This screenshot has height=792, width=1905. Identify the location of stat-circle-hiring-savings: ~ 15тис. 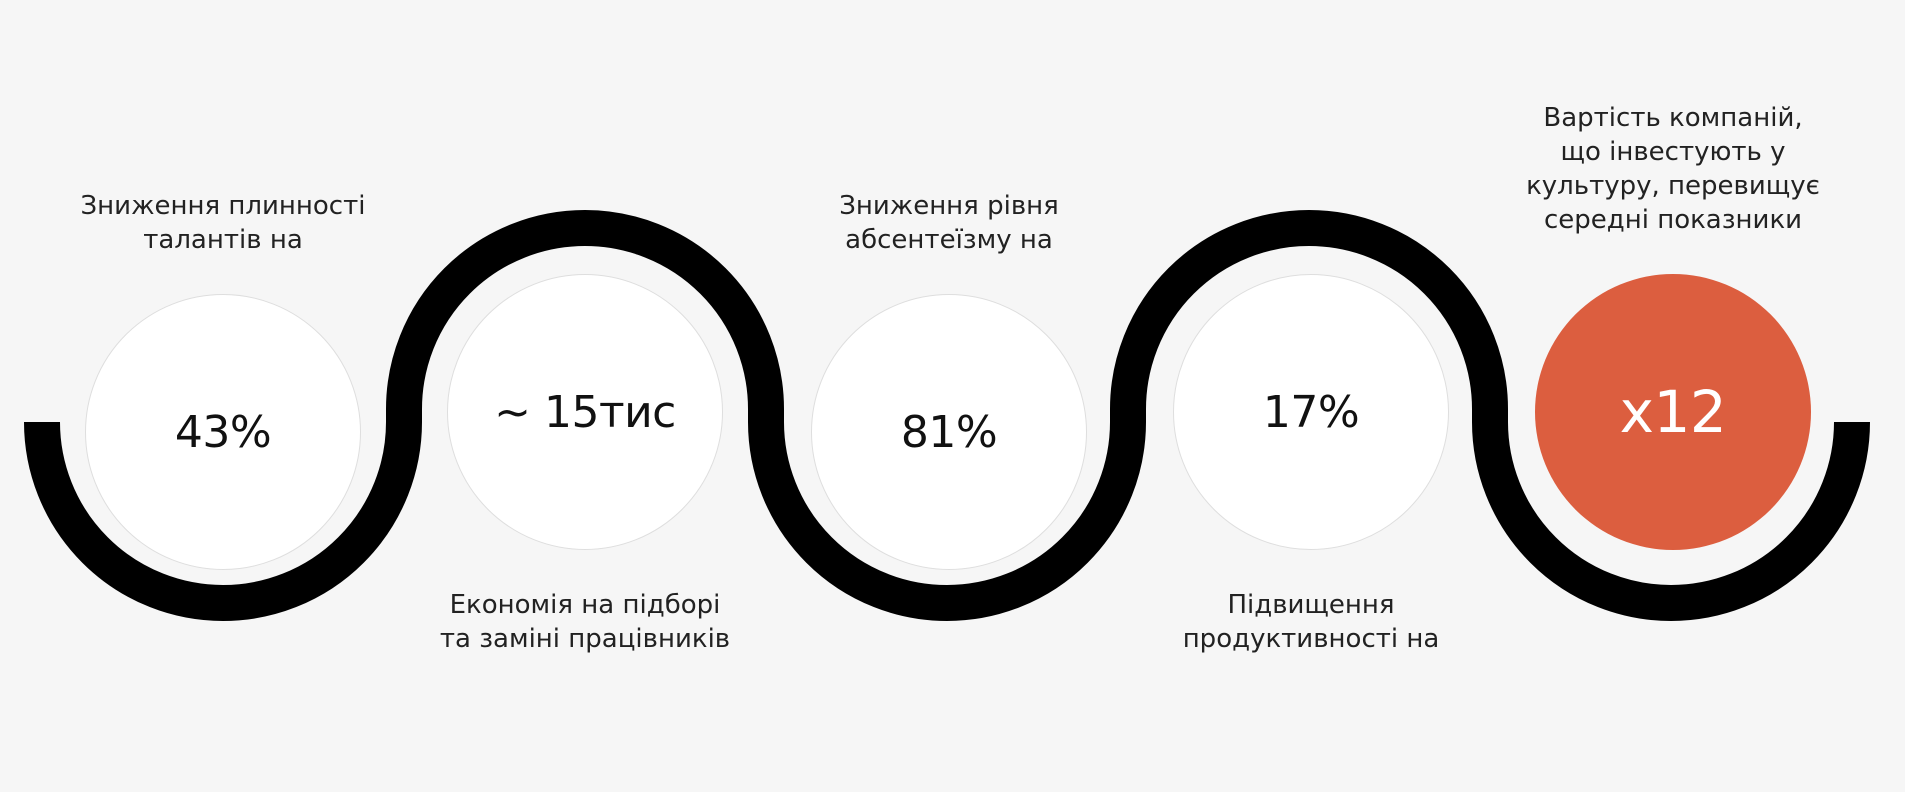
(585, 412).